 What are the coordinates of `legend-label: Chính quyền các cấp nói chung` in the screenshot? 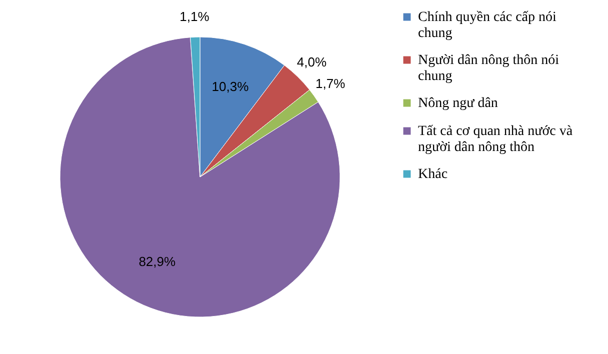 It's located at (487, 25).